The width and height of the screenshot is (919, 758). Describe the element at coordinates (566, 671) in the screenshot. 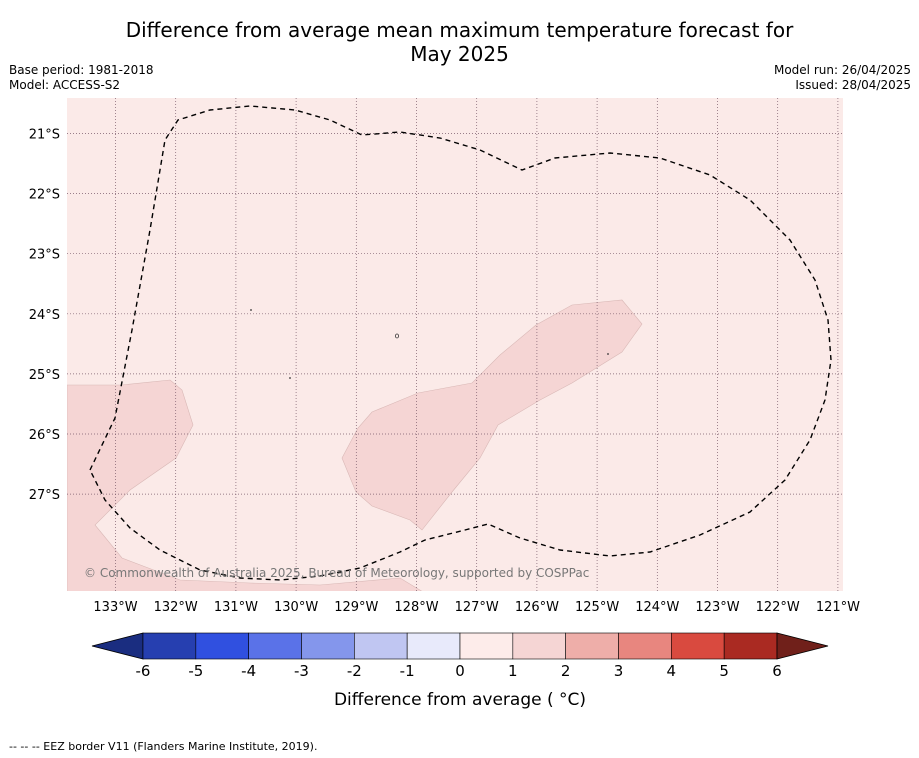

I see `colorbar-tick-label: 2` at that location.